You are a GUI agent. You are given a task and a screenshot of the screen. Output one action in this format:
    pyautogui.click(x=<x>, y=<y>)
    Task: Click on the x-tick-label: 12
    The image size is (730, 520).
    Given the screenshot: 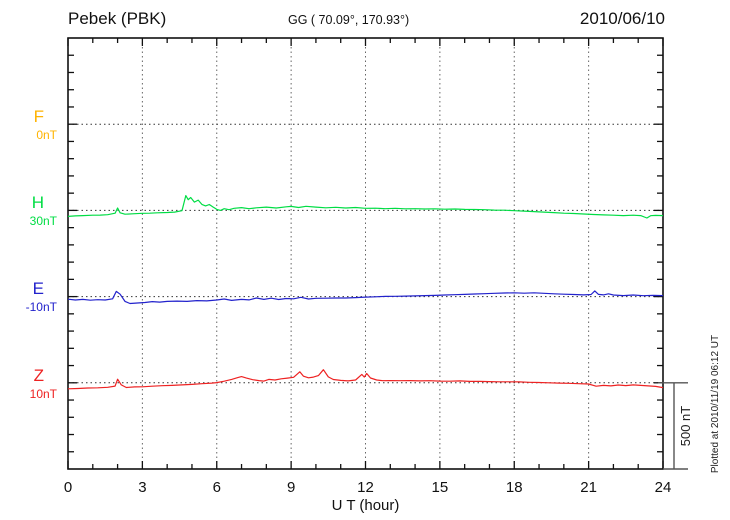 What is the action you would take?
    pyautogui.click(x=365, y=487)
    